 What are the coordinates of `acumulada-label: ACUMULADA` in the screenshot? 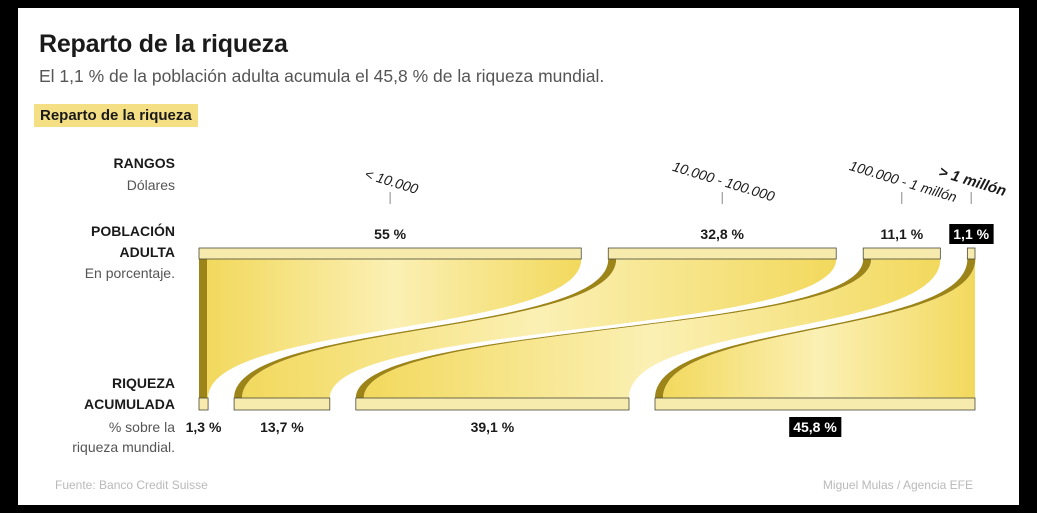 It's located at (129, 404).